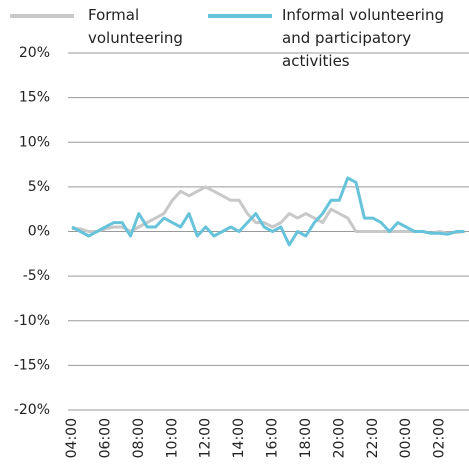 This screenshot has width=469, height=473. What do you see at coordinates (135, 26) in the screenshot?
I see `legend-label: Formal volunteering` at bounding box center [135, 26].